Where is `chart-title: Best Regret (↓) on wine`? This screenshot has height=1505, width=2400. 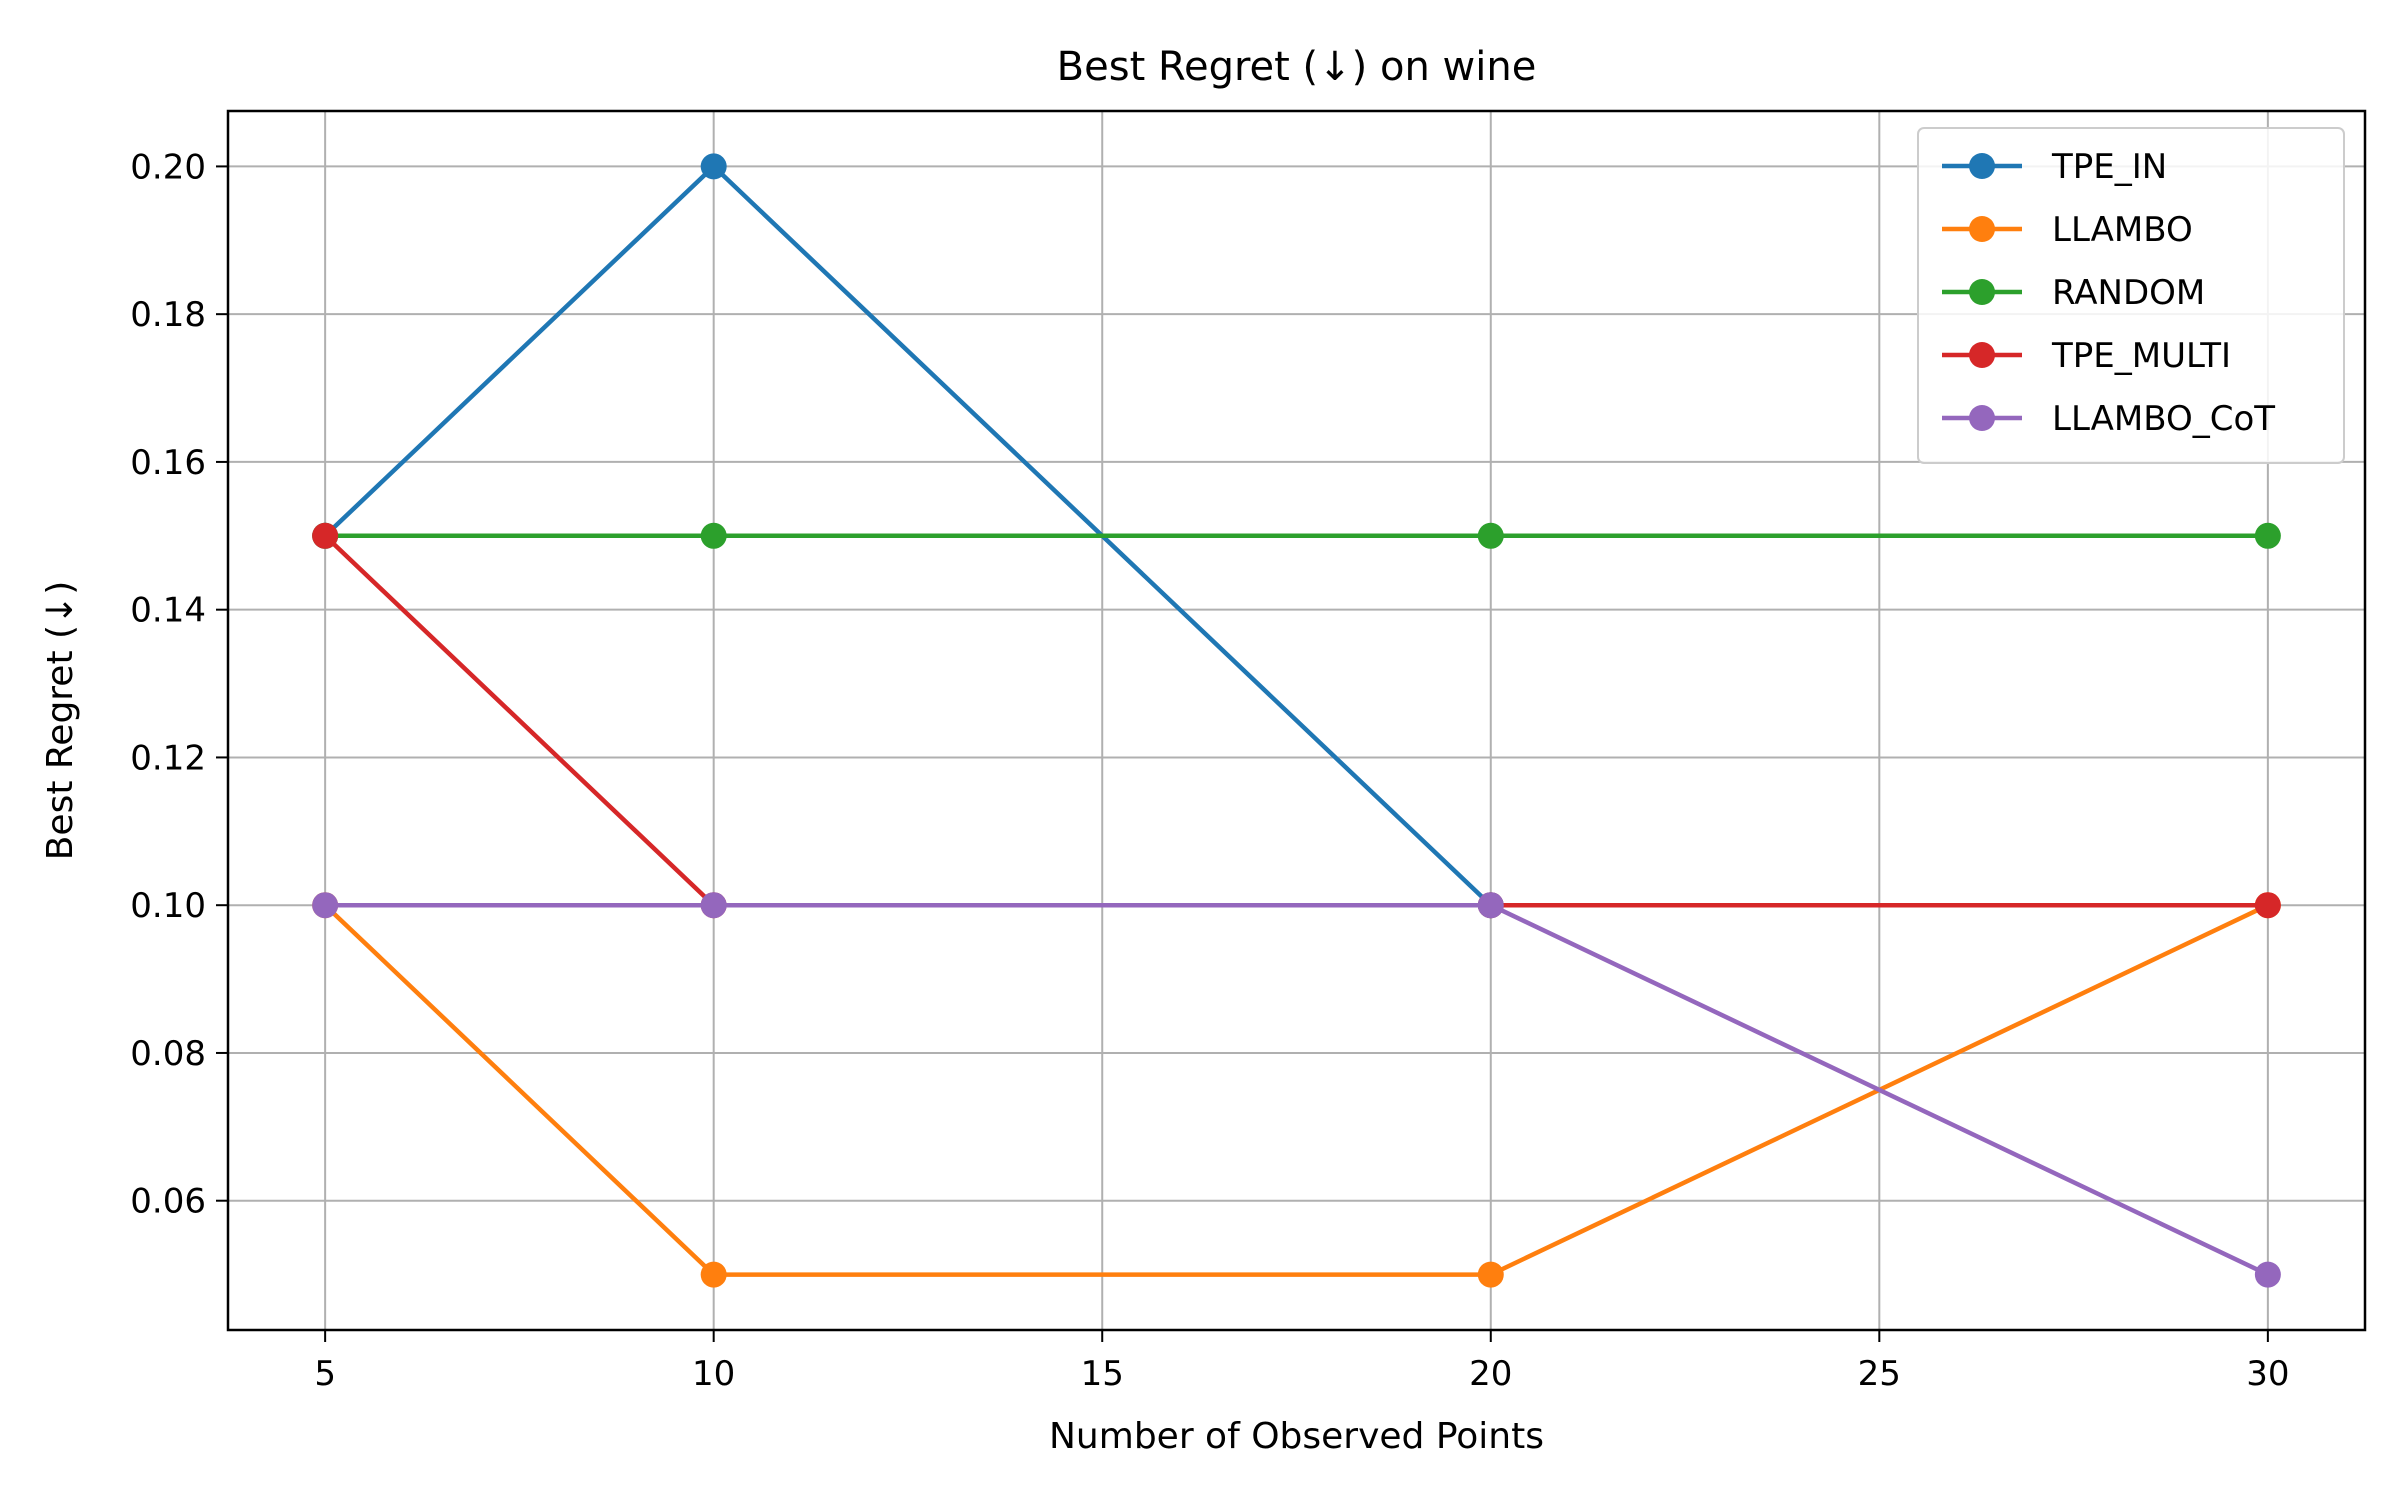
chart-title: Best Regret (↓) on wine is located at coordinates (1297, 67).